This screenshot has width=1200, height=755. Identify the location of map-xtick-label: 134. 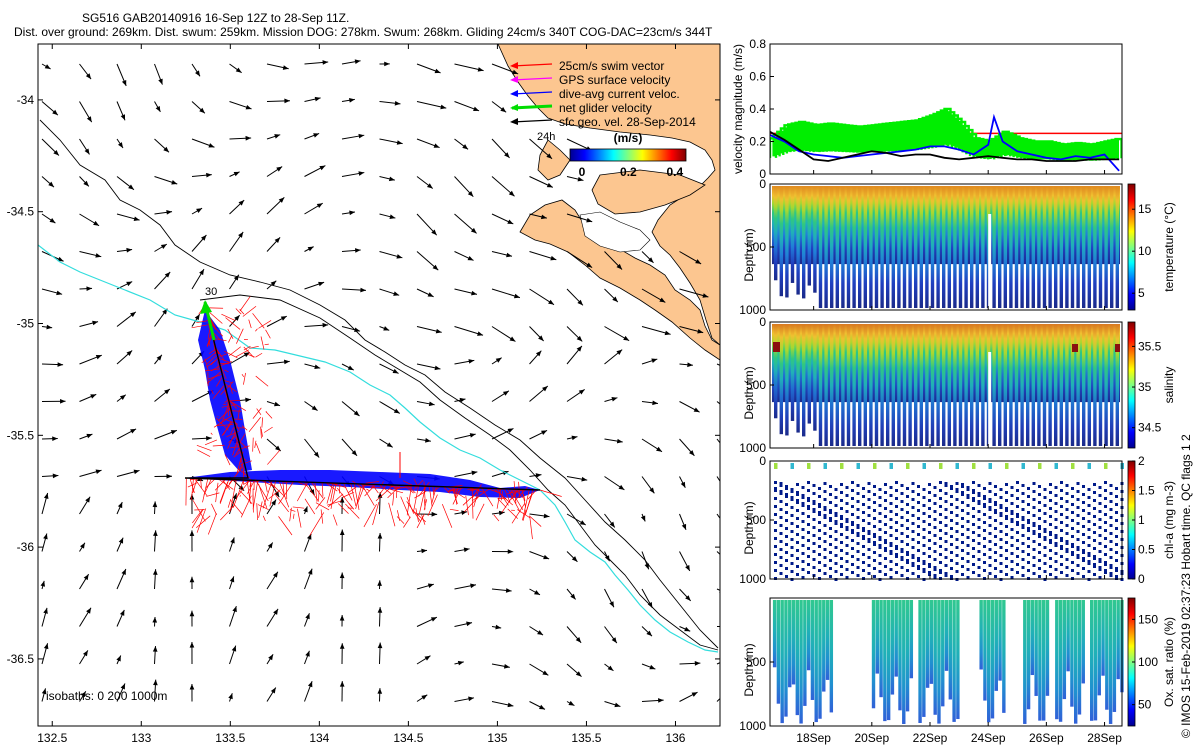
(319, 738).